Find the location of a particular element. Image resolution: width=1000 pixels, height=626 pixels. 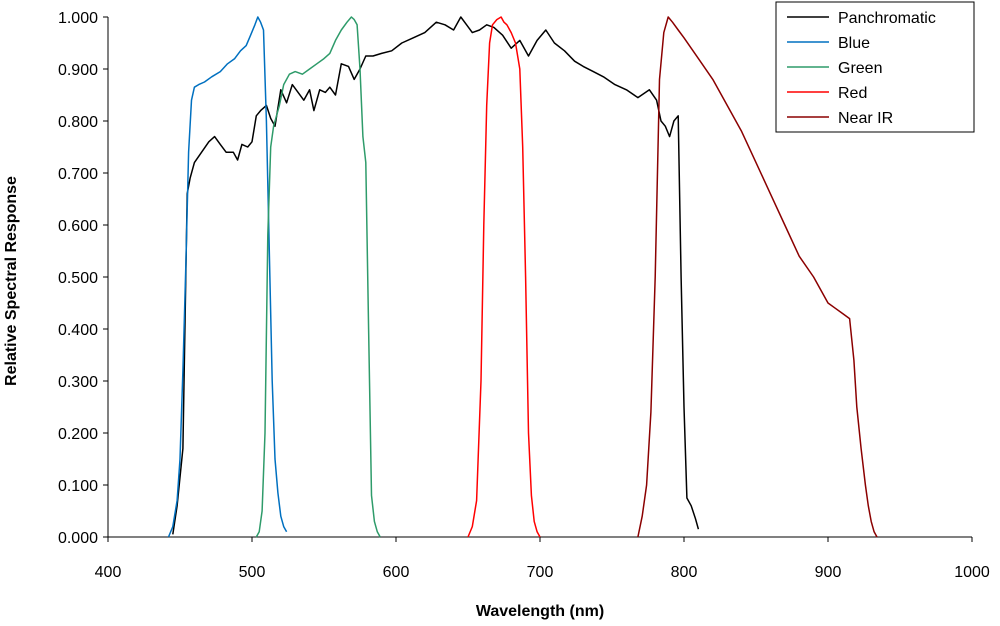

y-tick-label: 0.500 is located at coordinates (78, 278).